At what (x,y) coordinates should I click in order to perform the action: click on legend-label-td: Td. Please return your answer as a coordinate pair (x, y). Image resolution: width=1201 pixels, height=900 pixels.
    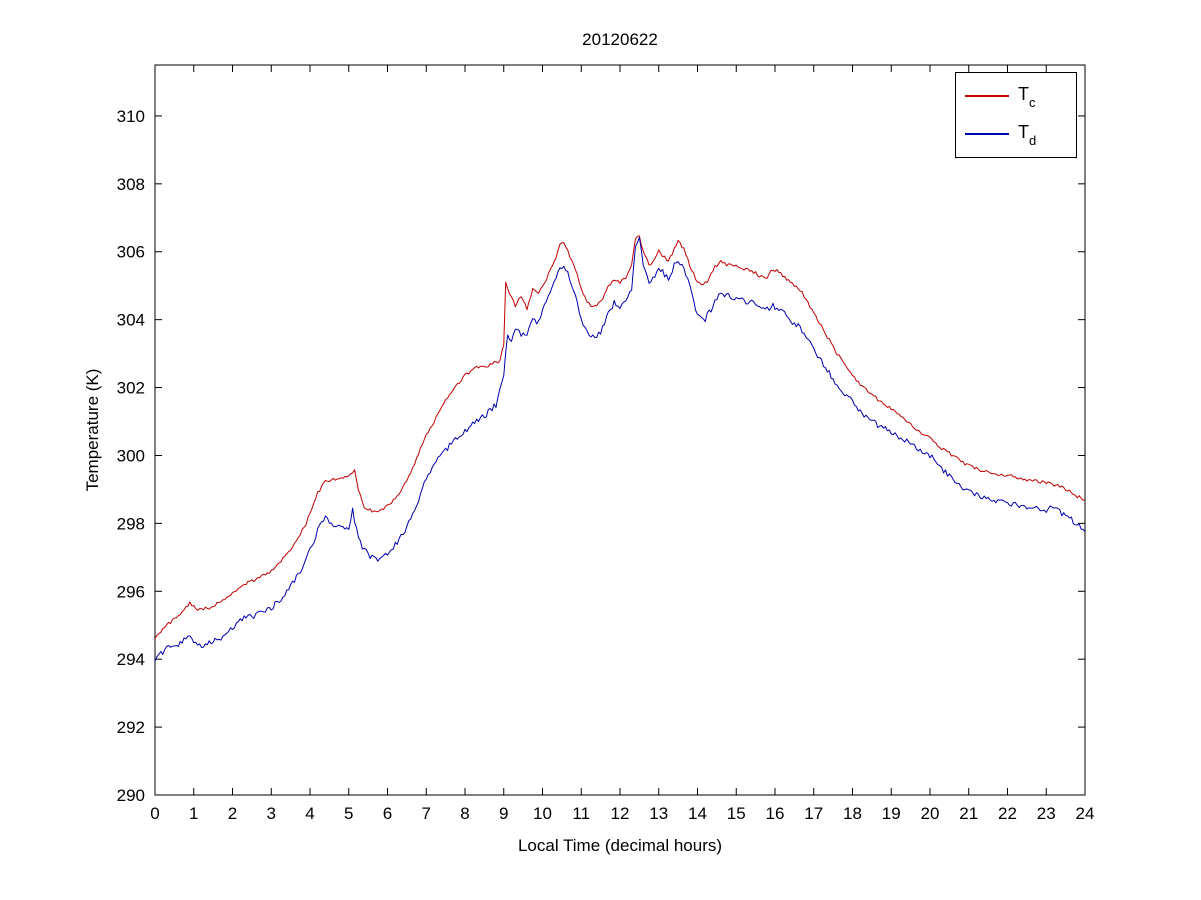
    Looking at the image, I should click on (1027, 135).